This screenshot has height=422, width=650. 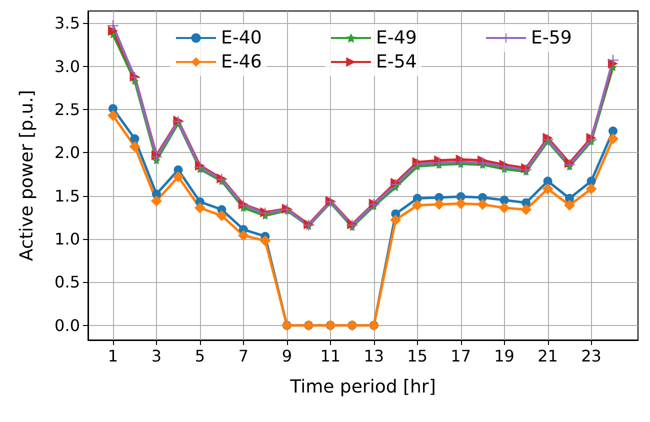 I want to click on legend-label: E-49, so click(x=396, y=38).